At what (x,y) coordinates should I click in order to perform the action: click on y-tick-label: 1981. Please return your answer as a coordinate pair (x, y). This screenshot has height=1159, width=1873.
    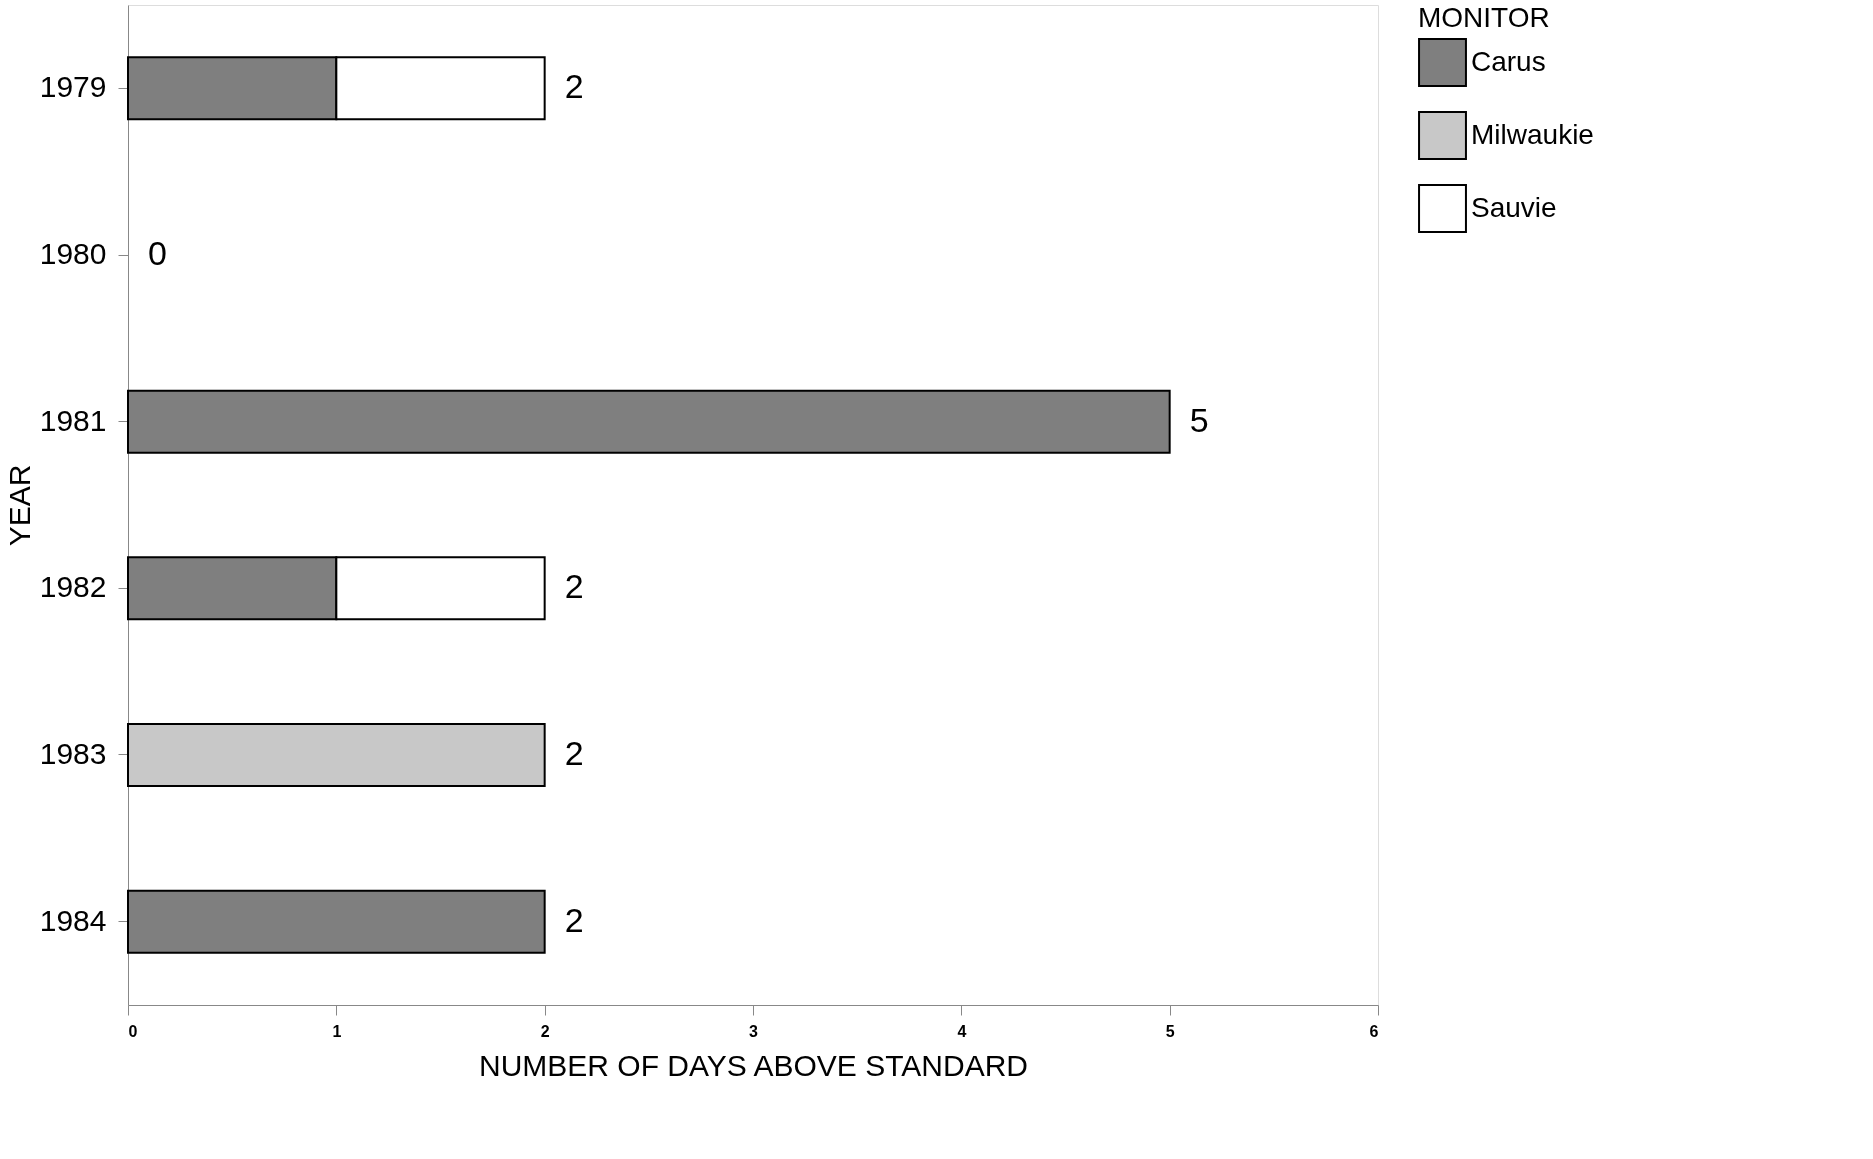
    Looking at the image, I should click on (73, 420).